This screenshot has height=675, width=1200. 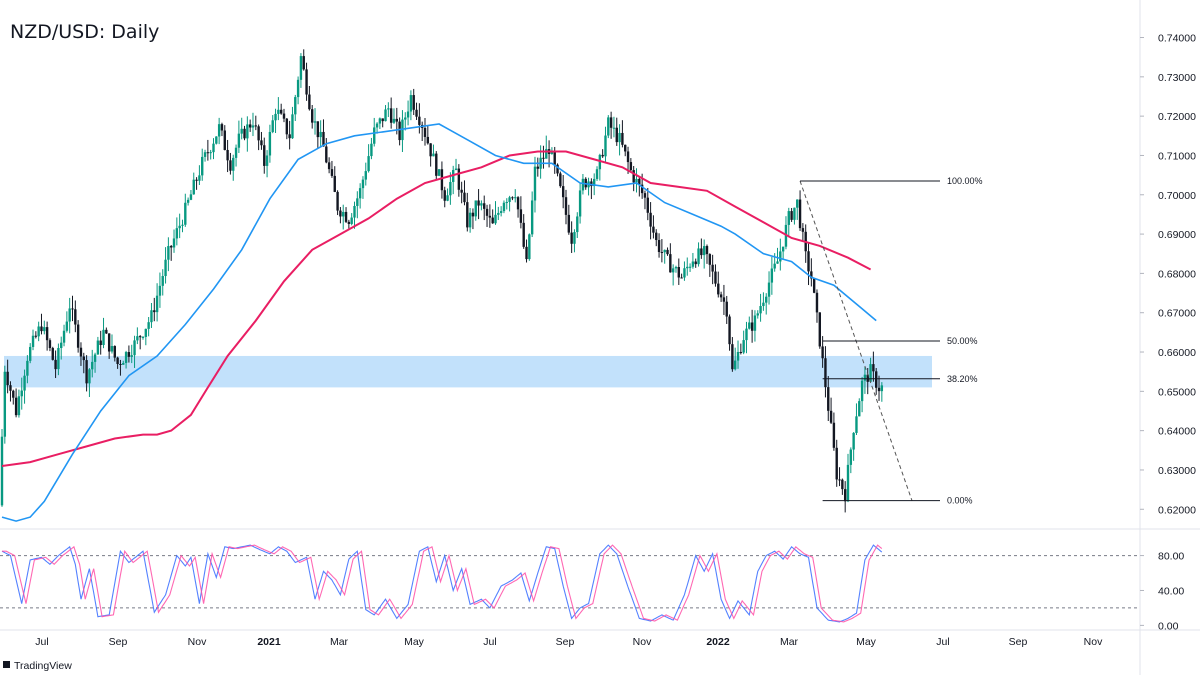 What do you see at coordinates (1177, 196) in the screenshot?
I see `price-tick-label: 0.70000` at bounding box center [1177, 196].